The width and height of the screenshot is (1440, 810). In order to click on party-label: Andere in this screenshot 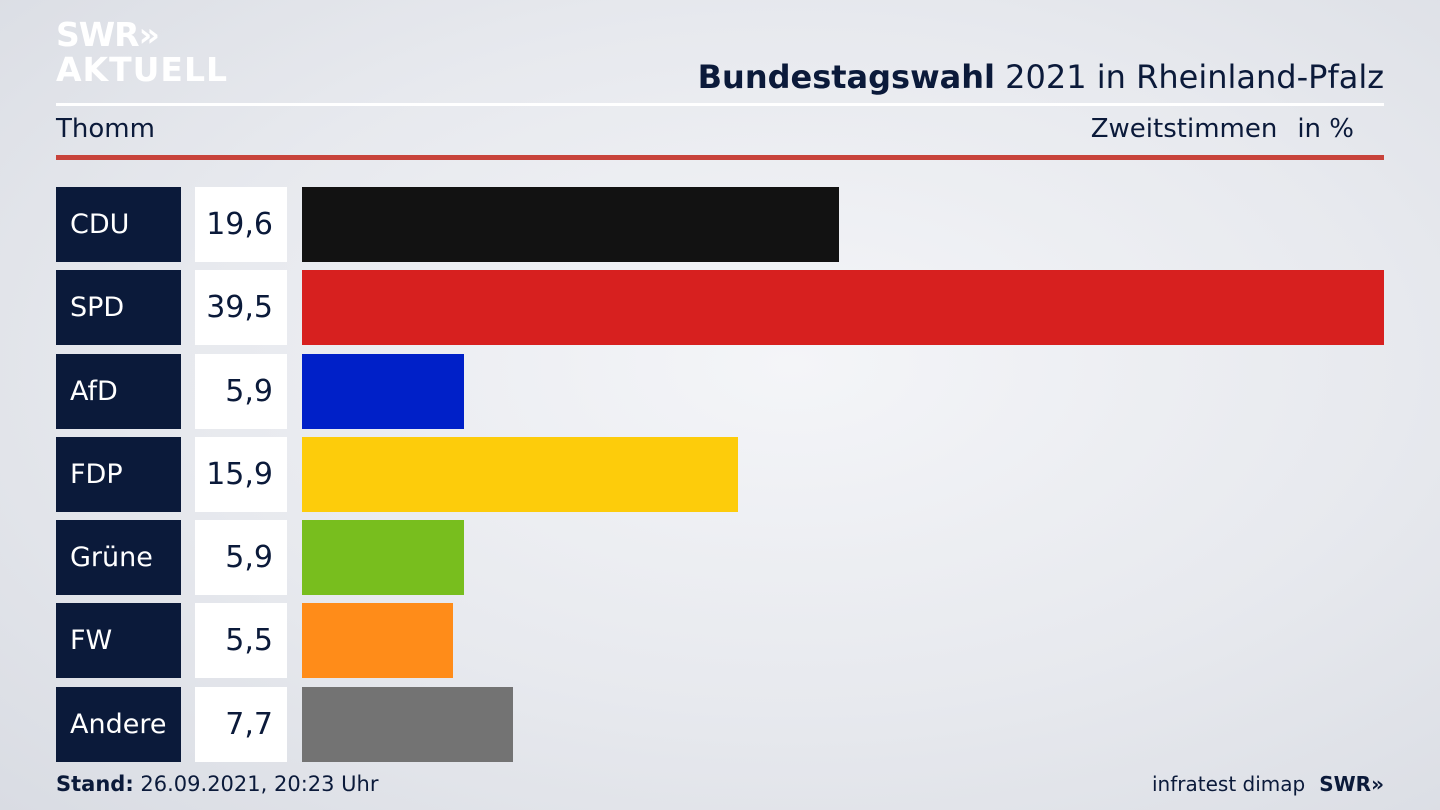, I will do `click(118, 724)`.